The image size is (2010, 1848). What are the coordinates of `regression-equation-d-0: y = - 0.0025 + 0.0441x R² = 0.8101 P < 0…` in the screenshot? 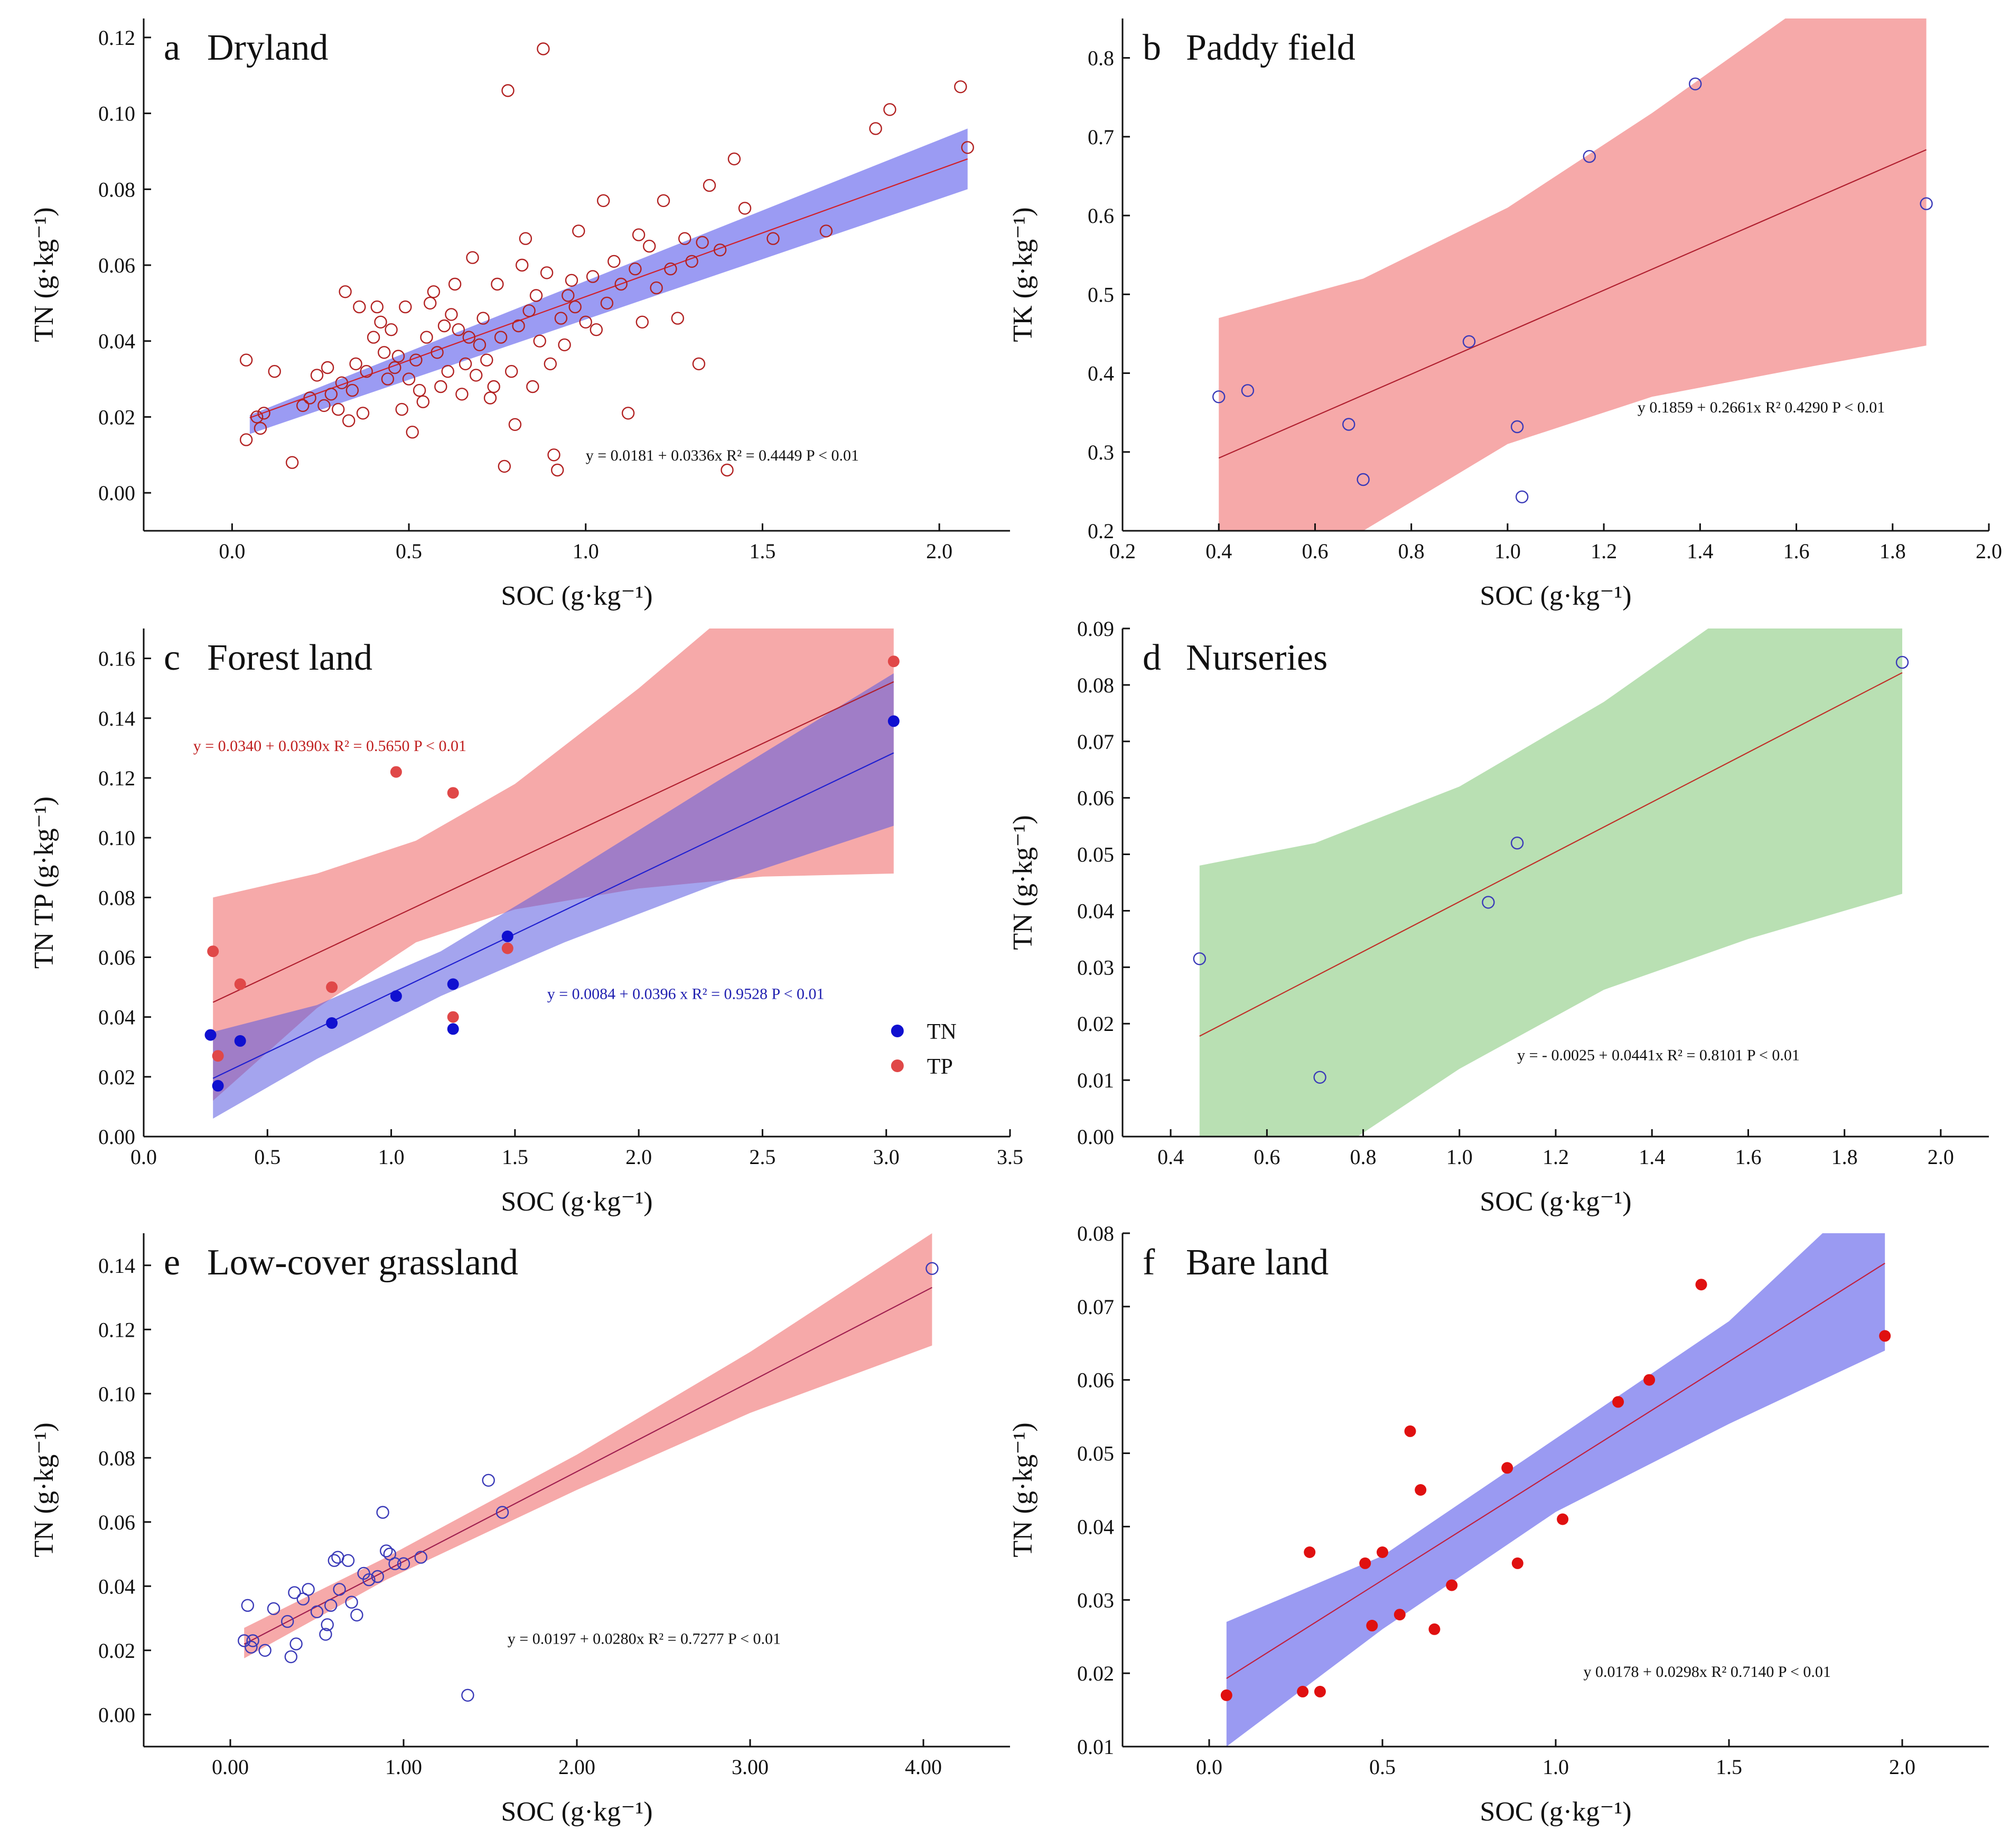 It's located at (1659, 1055).